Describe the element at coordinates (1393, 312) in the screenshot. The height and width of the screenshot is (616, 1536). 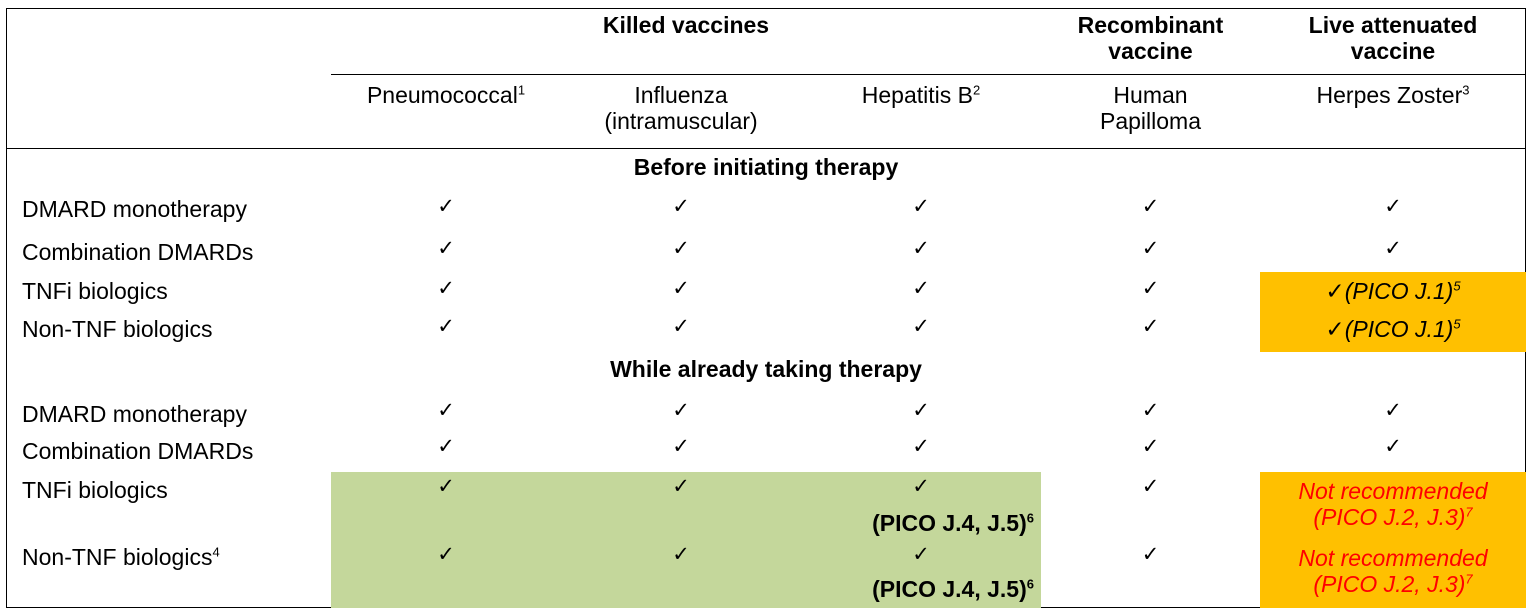
I see `zoster-highlight-before` at that location.